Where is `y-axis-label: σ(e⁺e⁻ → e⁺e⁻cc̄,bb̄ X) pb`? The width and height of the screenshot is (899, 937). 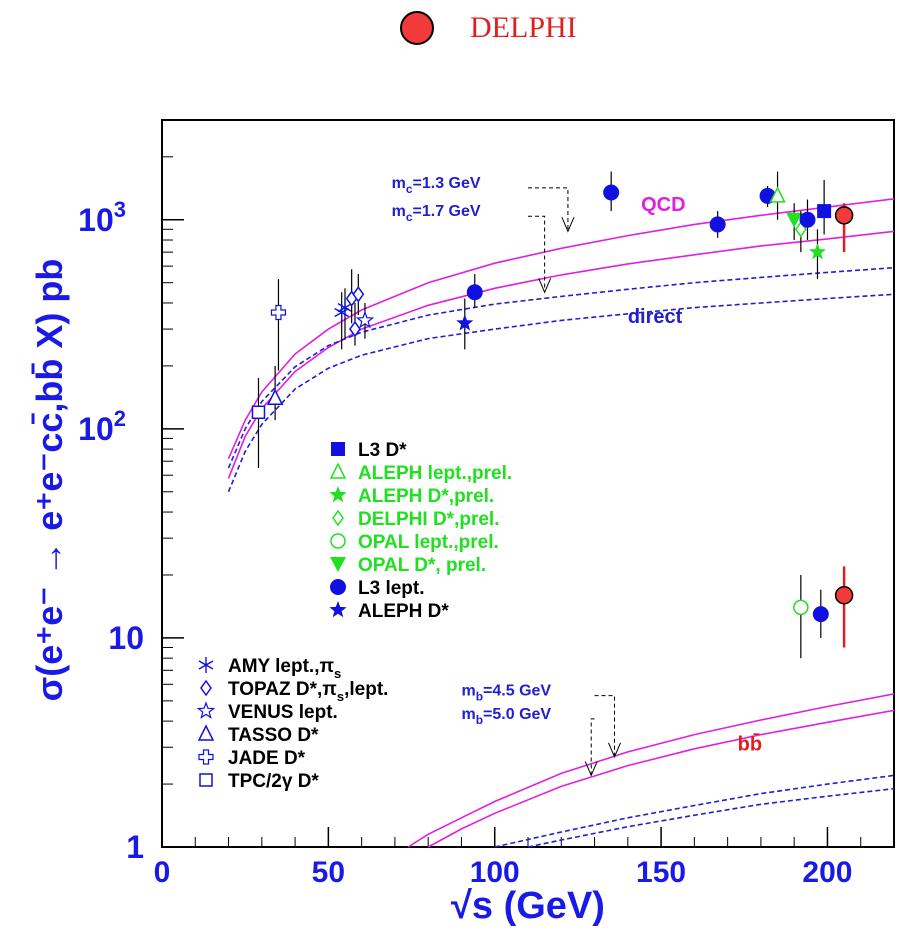
y-axis-label: σ(e⁺e⁻ → e⁺e⁻cc̄,bb̄ X) pb is located at coordinates (49, 480).